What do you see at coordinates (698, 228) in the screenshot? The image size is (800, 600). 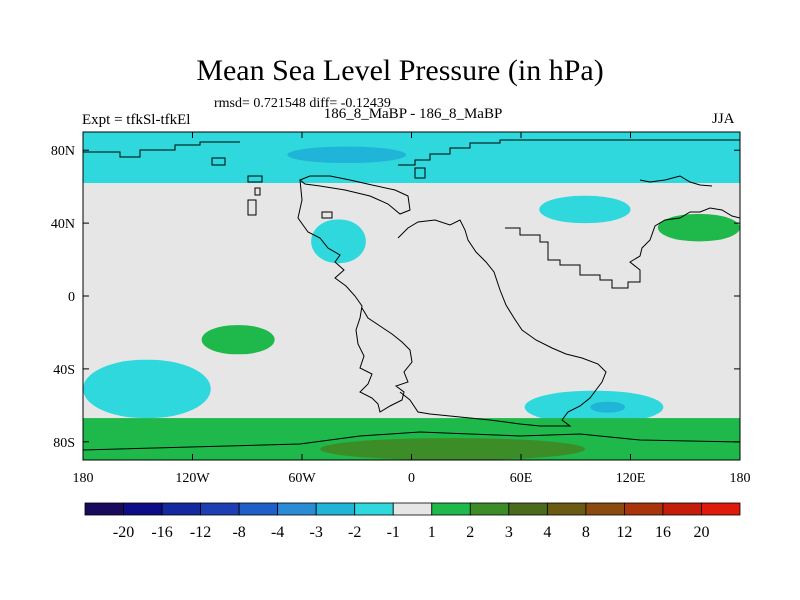 I see `region-north-pacific-high` at bounding box center [698, 228].